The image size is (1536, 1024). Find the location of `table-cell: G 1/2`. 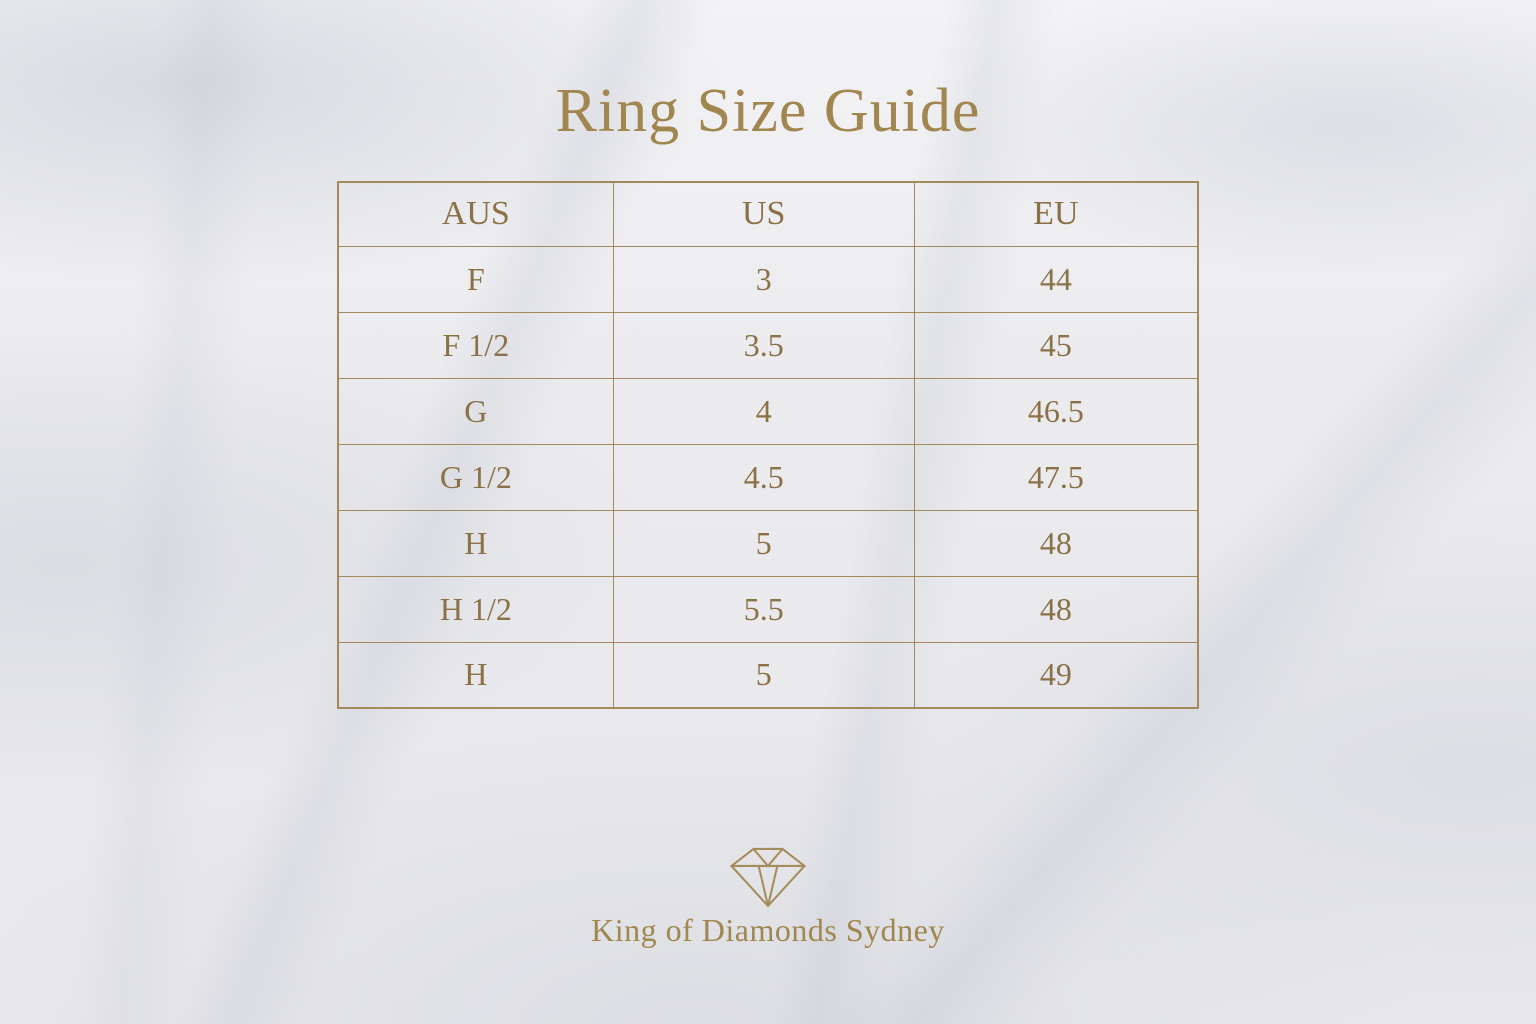

table-cell: G 1/2 is located at coordinates (475, 477).